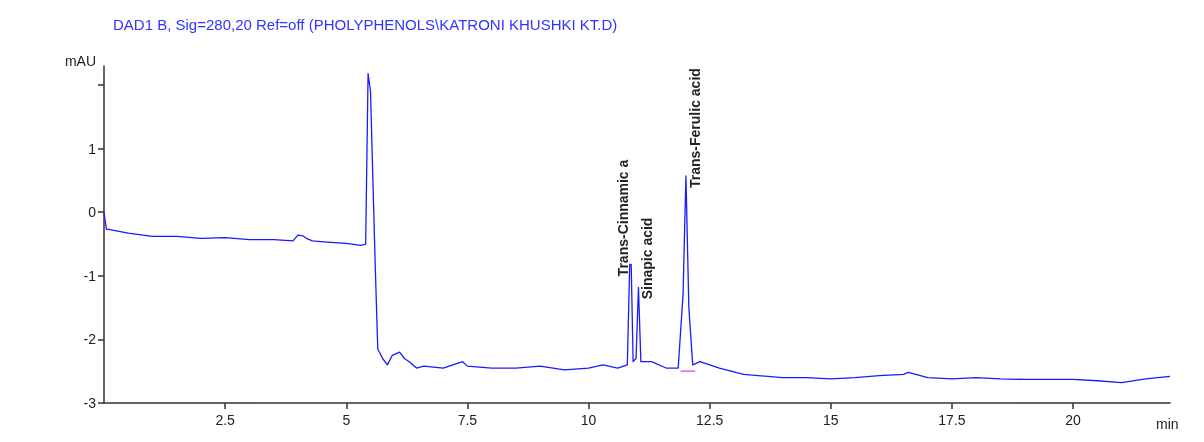 Image resolution: width=1204 pixels, height=442 pixels. I want to click on y-tick-label: -3, so click(90, 403).